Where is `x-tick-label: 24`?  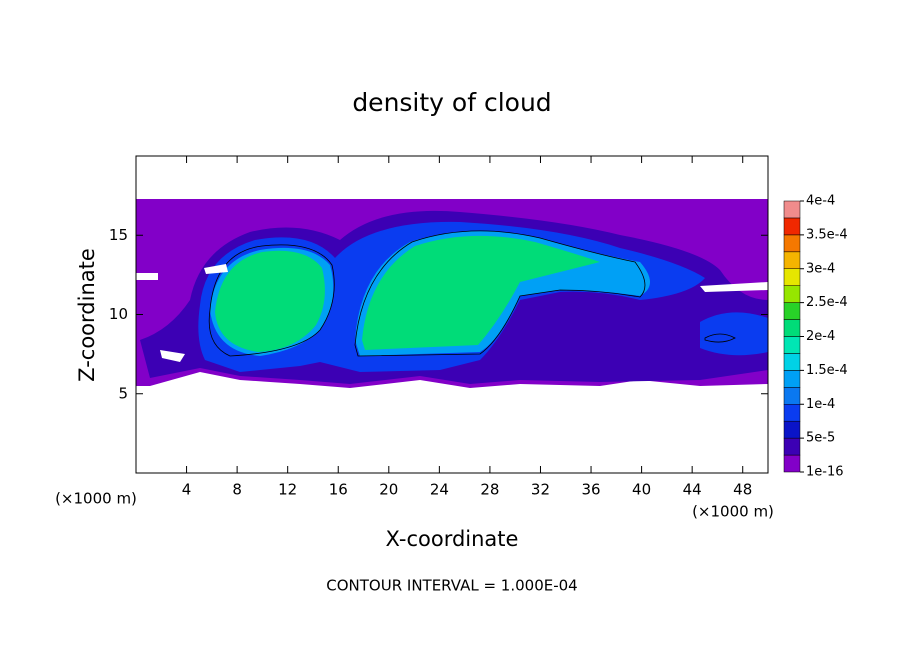 x-tick-label: 24 is located at coordinates (439, 490).